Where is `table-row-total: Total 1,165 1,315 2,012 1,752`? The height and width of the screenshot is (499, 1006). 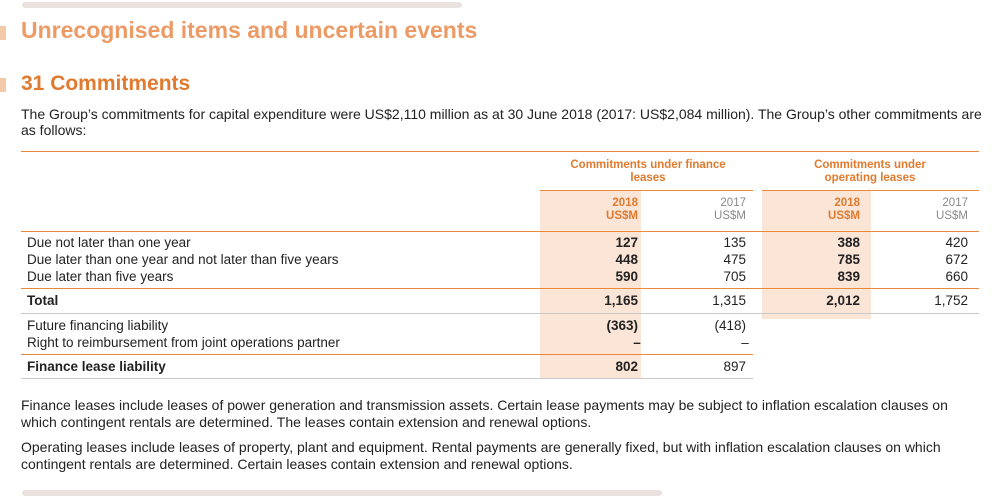 table-row-total: Total 1,165 1,315 2,012 1,752 is located at coordinates (503, 300).